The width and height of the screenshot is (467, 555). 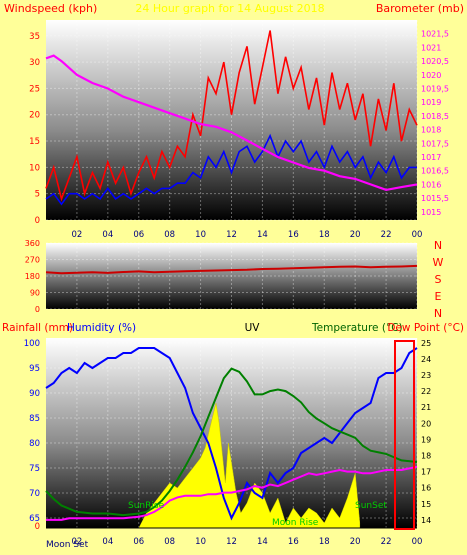 I want to click on wind-y-tick-label: 0, so click(x=37, y=221).